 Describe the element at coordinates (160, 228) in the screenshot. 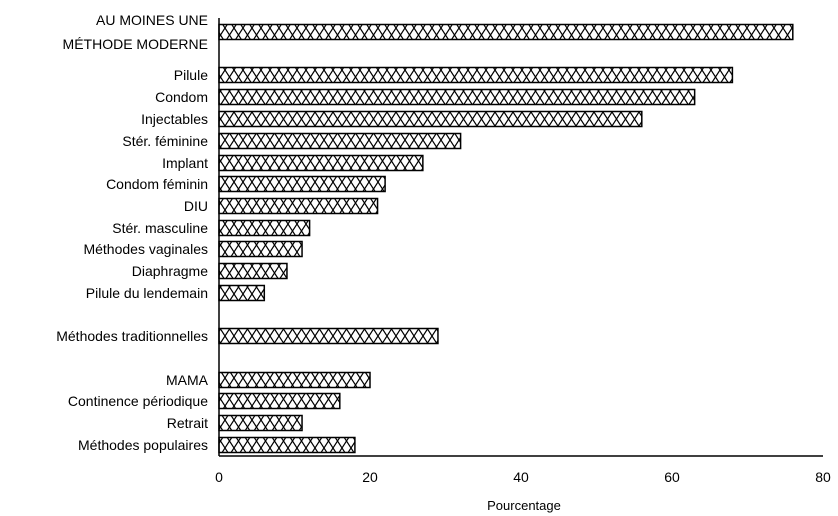

I see `category-label: Stér. masculine` at that location.